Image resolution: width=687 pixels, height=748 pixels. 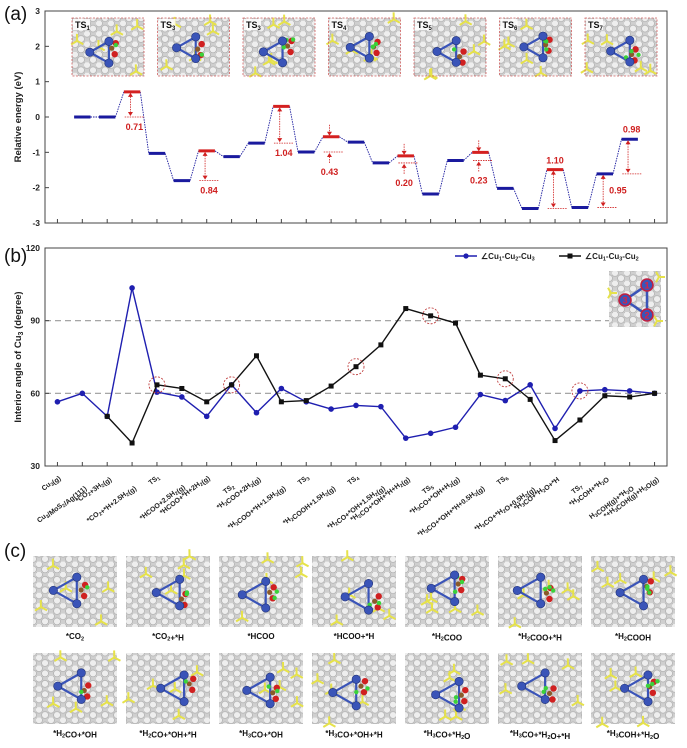 I want to click on structure-label: *H2COOH, so click(x=633, y=637).